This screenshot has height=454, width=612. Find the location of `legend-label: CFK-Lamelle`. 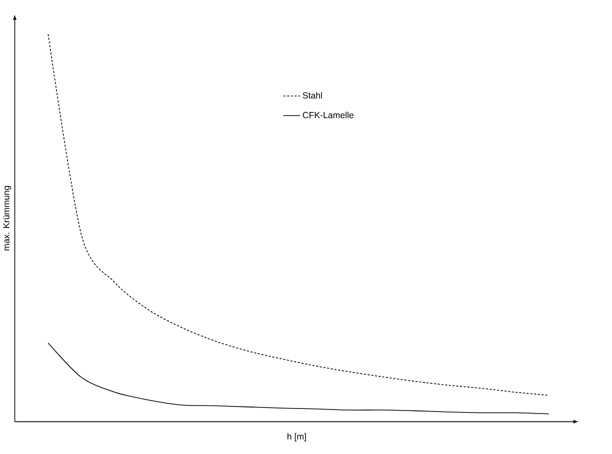

legend-label: CFK-Lamelle is located at coordinates (328, 115).